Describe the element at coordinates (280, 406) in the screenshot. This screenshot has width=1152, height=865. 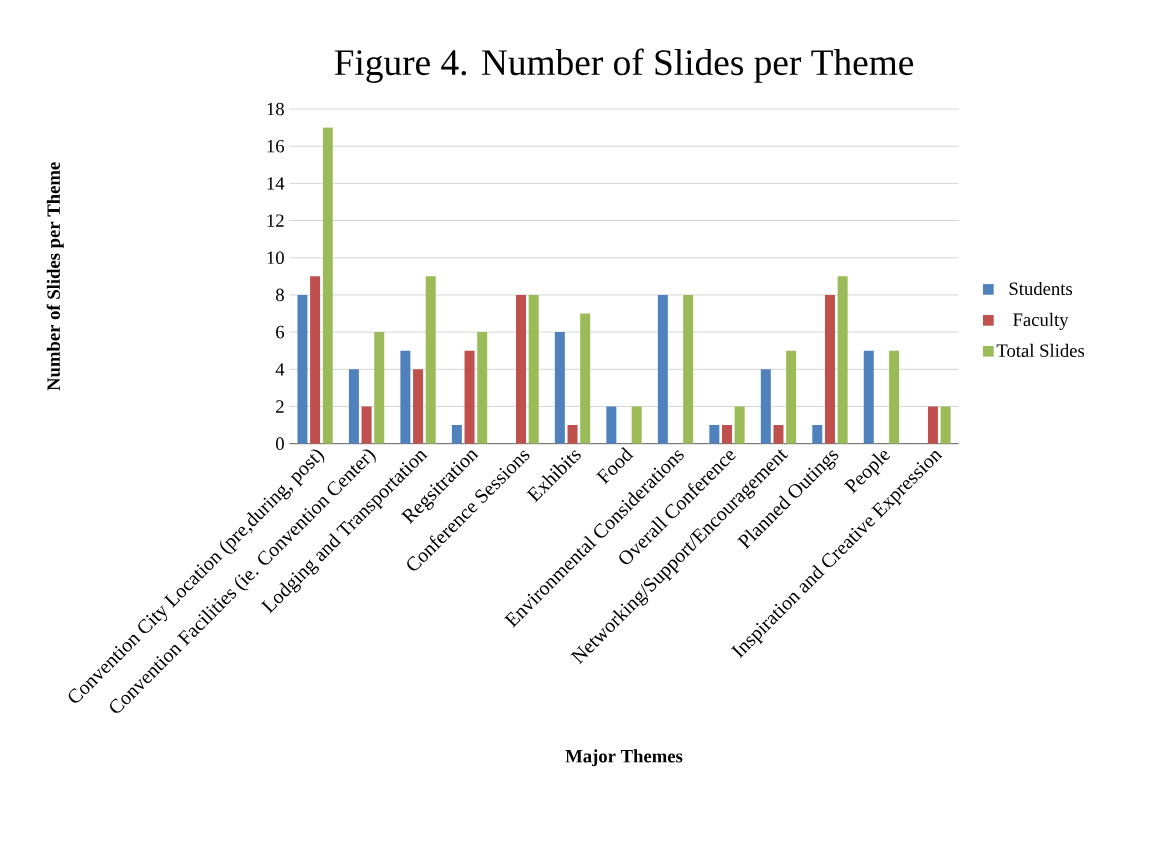
I see `y-tick-label: 2` at that location.